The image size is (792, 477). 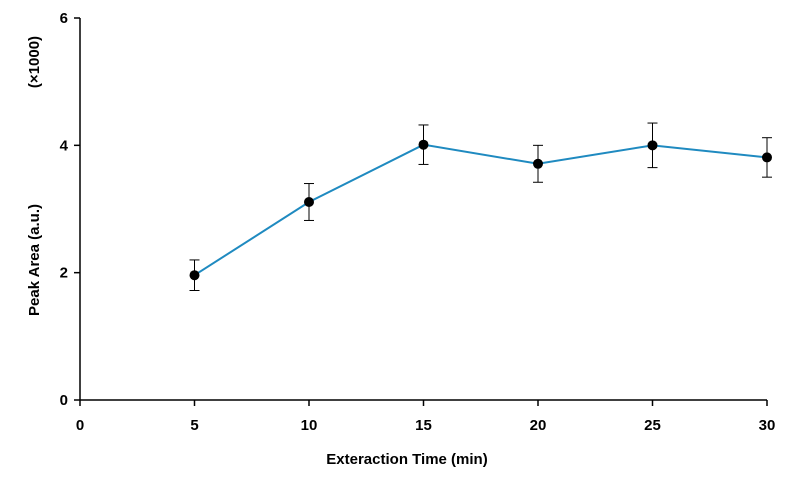 I want to click on y-tick-label: 0, so click(x=64, y=400).